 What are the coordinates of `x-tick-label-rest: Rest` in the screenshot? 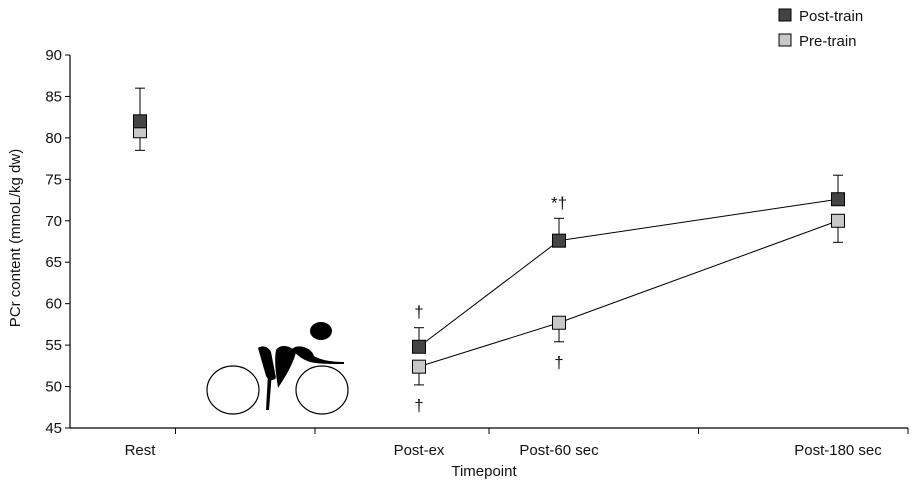 It's located at (141, 450).